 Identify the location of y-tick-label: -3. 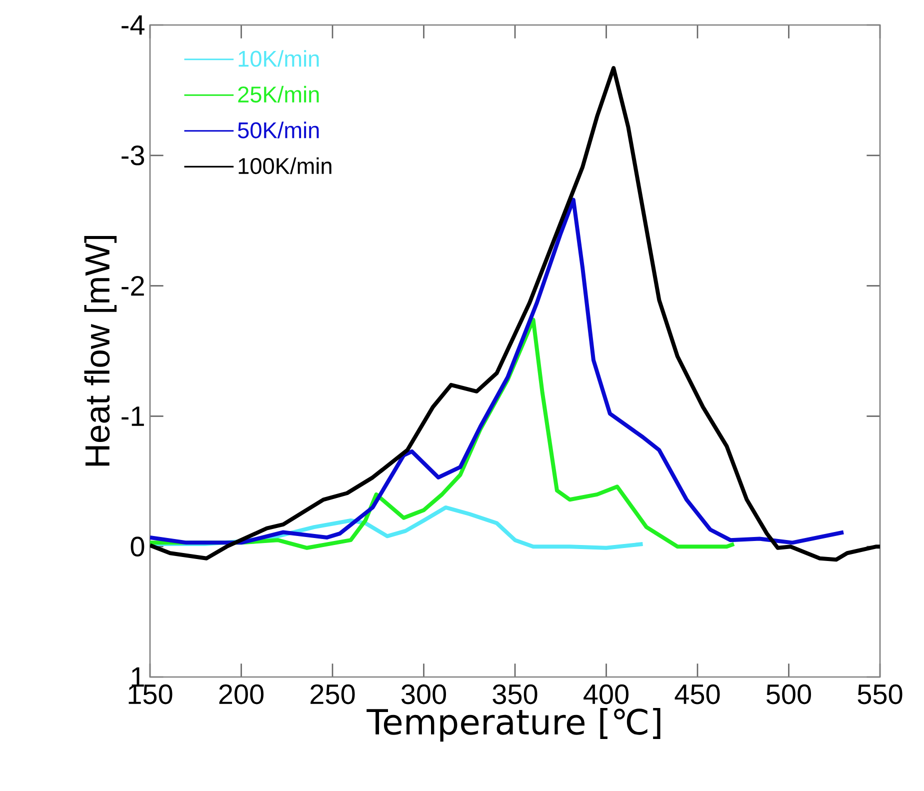
(133, 156).